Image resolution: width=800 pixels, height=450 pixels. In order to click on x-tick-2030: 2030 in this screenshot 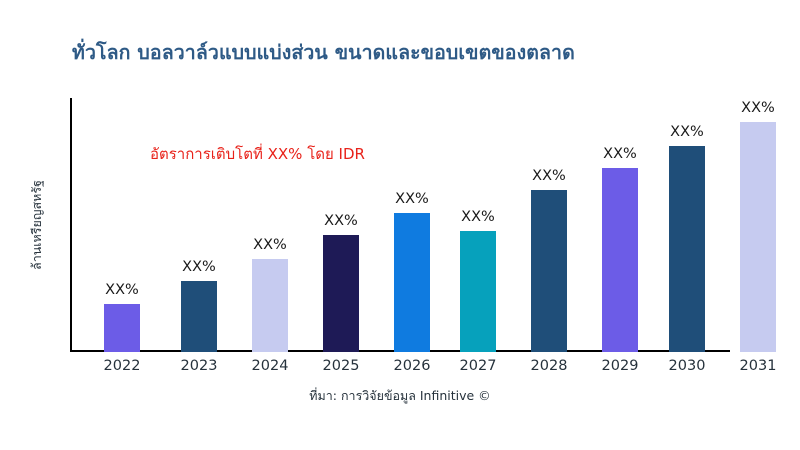, I will do `click(687, 366)`.